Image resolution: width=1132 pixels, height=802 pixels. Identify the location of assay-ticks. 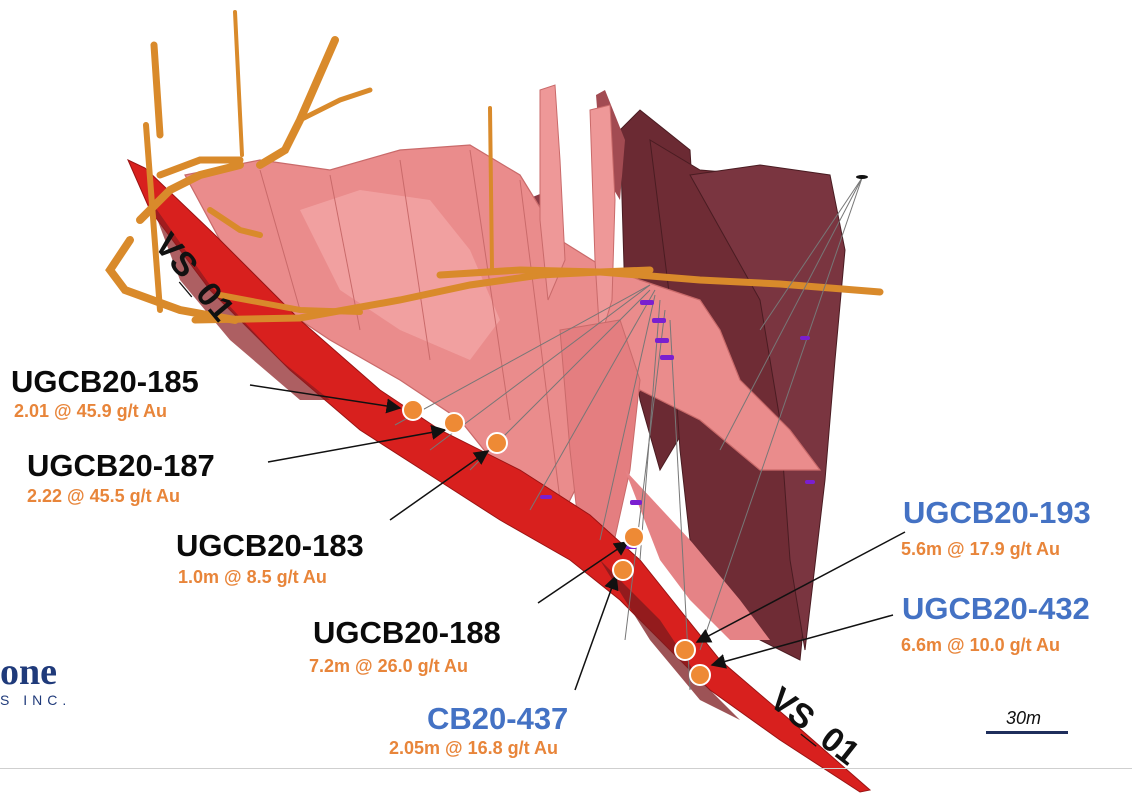
(677, 424).